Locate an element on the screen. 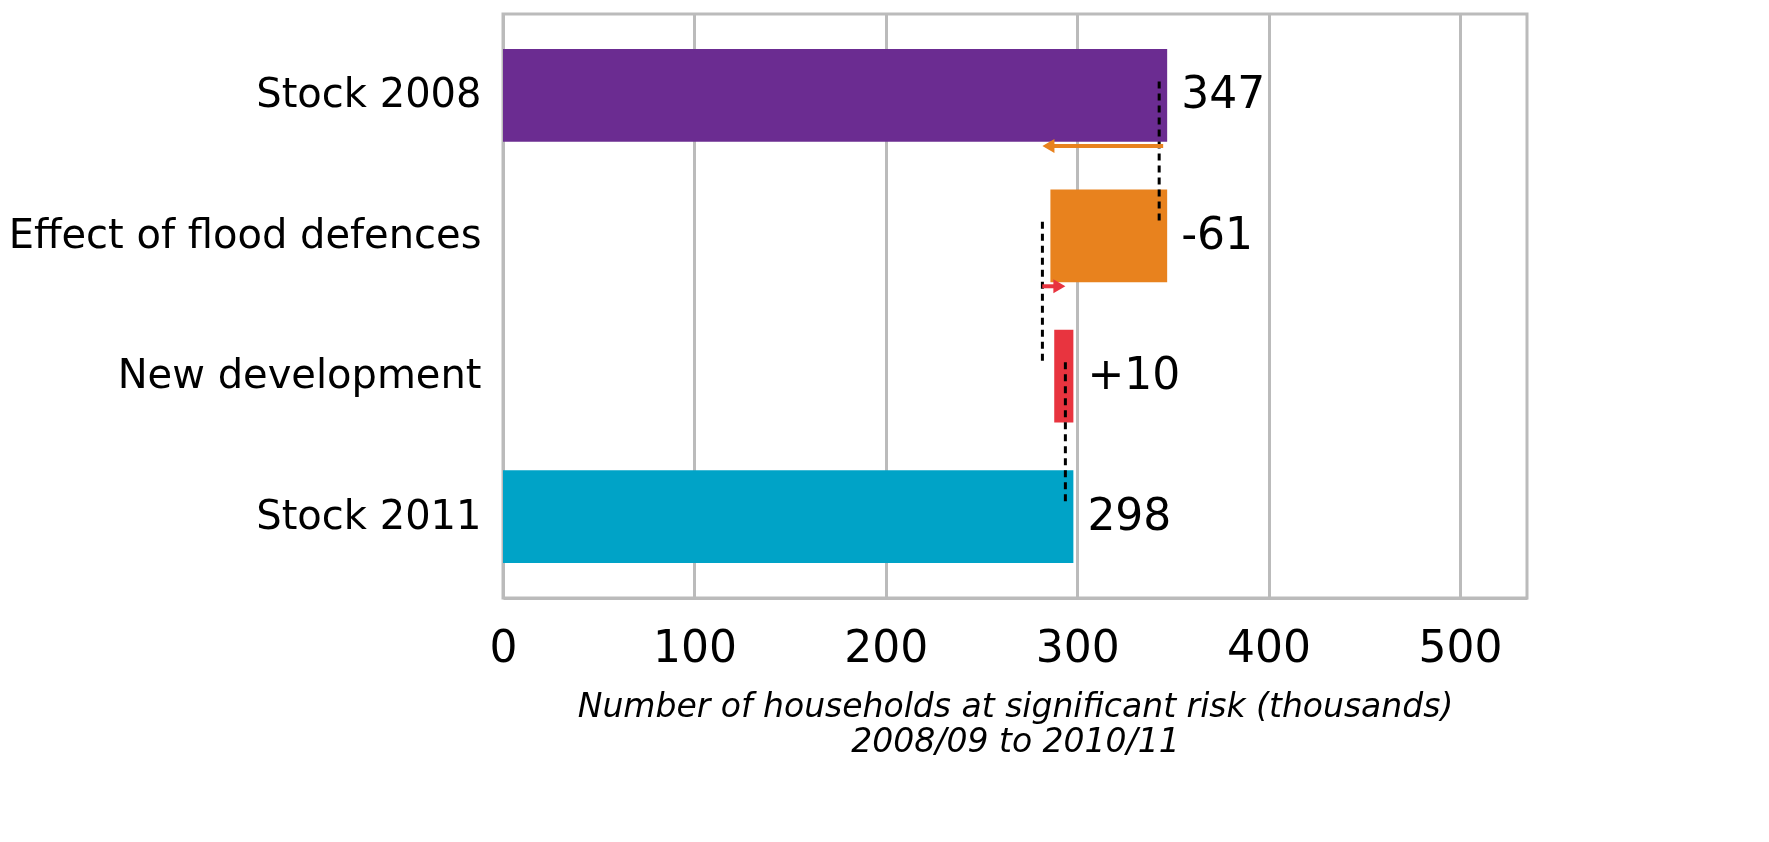  x-tick-label: 300 is located at coordinates (1077, 646).